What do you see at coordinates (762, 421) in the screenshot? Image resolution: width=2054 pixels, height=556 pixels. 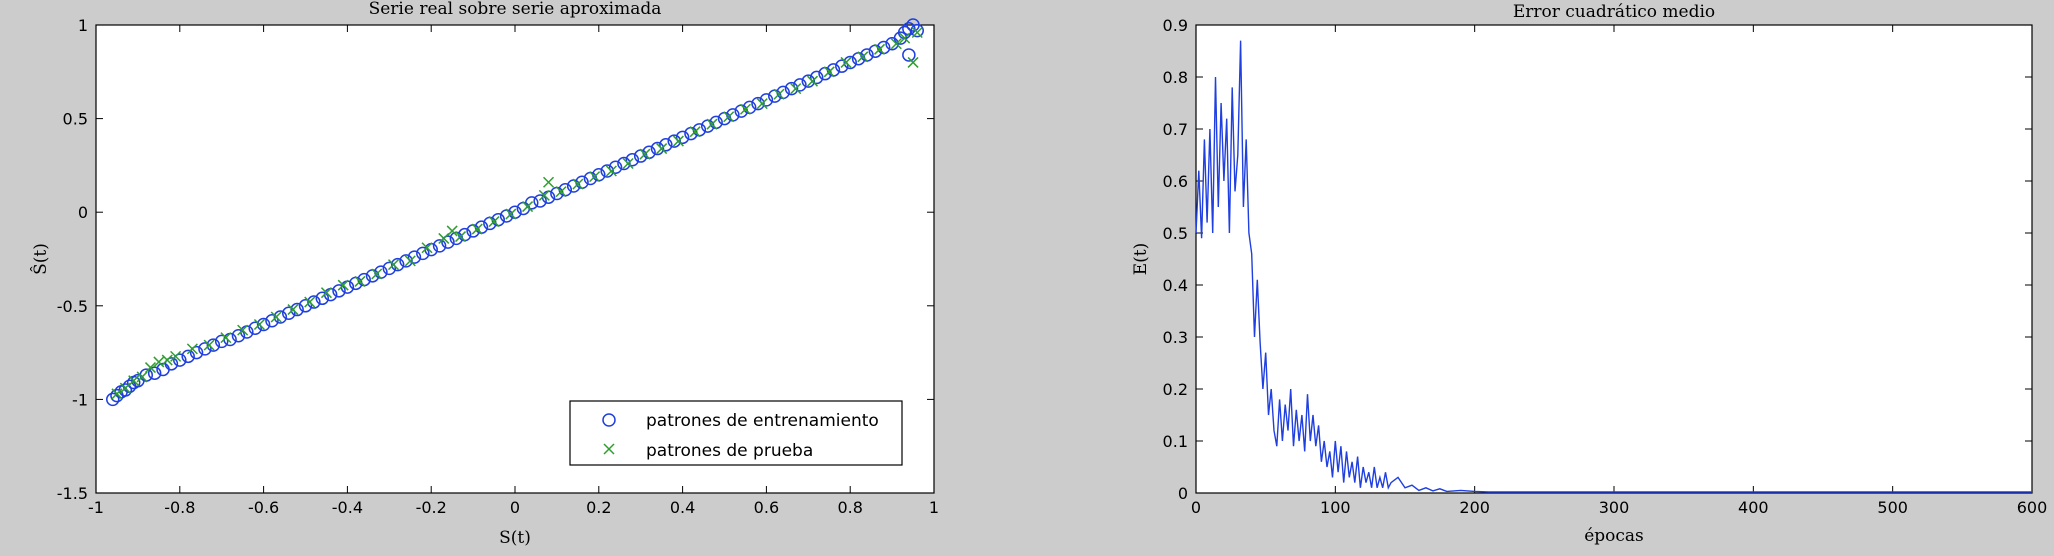 I see `legend-label-training: patrones de entrenamiento` at bounding box center [762, 421].